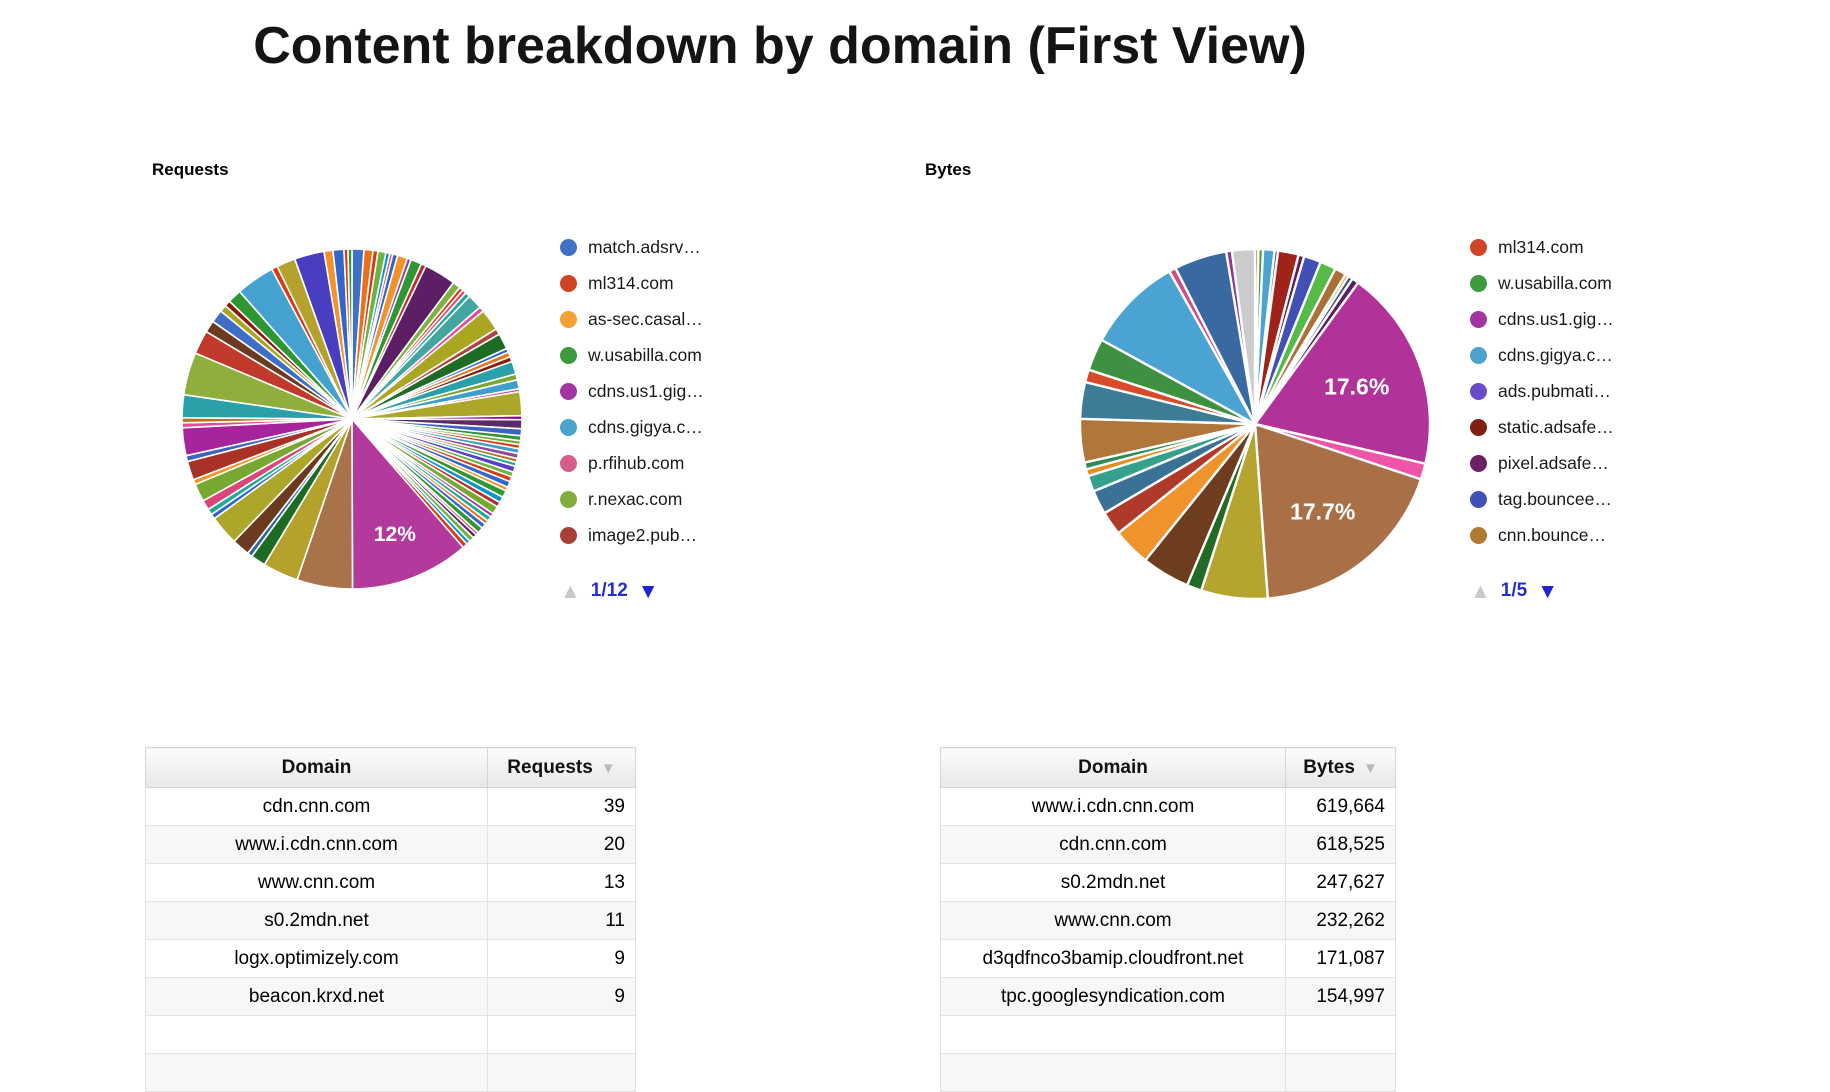  I want to click on legend-item: p.rfihub.com, so click(680, 463).